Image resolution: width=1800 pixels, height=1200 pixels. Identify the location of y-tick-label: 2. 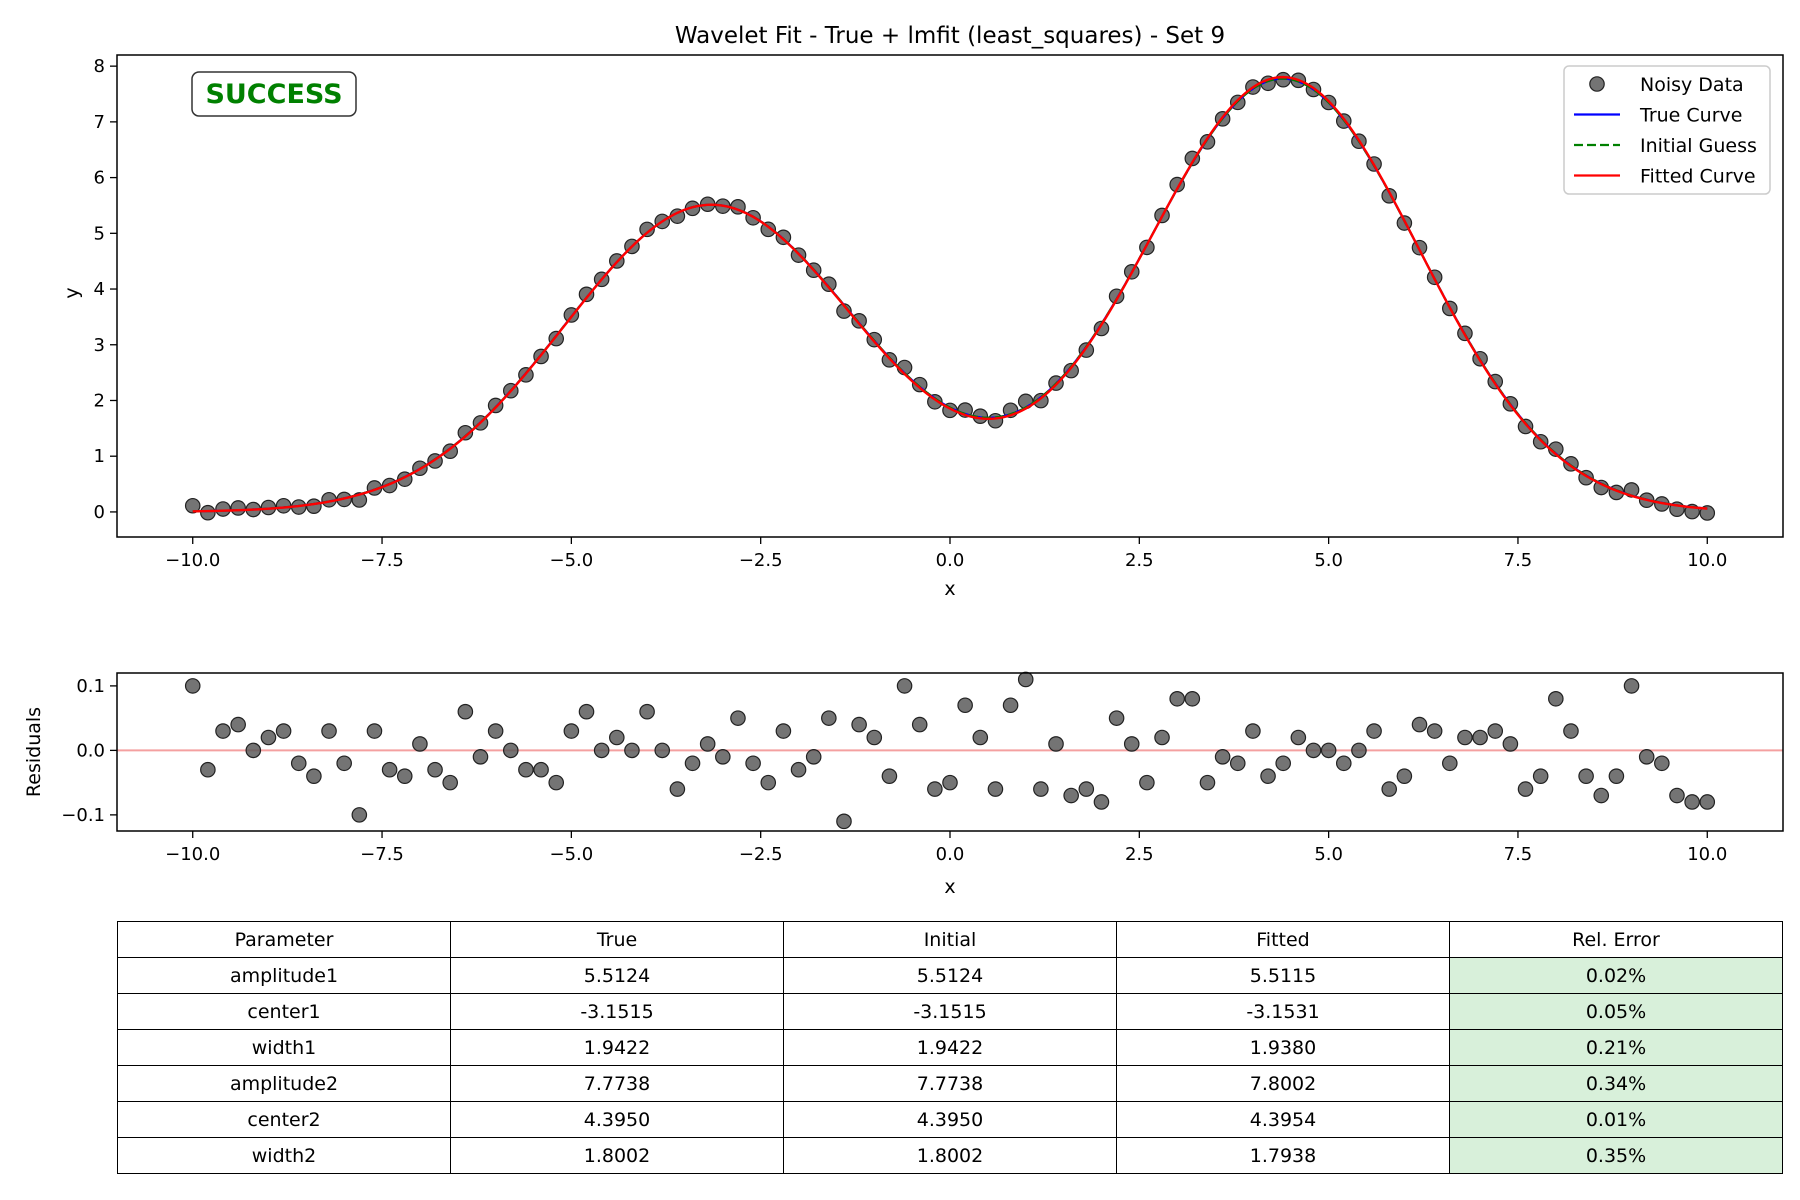
(99, 400).